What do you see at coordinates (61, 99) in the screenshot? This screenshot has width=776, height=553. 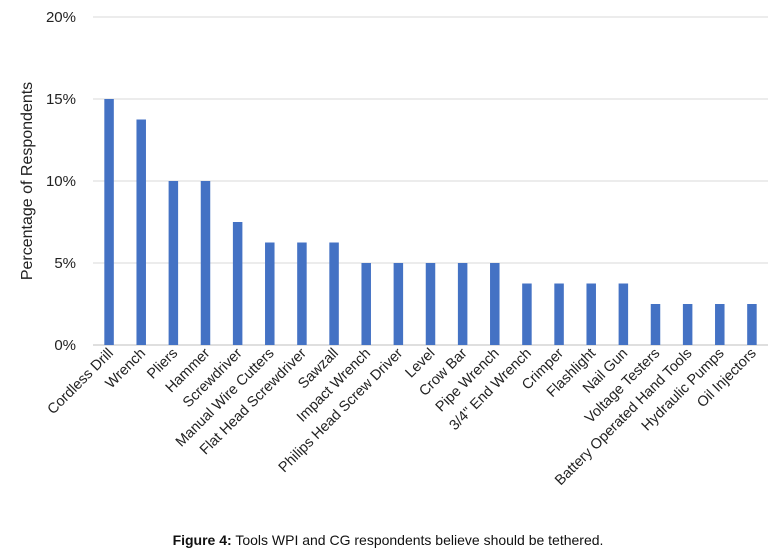 I see `y-tick-label: 15%` at bounding box center [61, 99].